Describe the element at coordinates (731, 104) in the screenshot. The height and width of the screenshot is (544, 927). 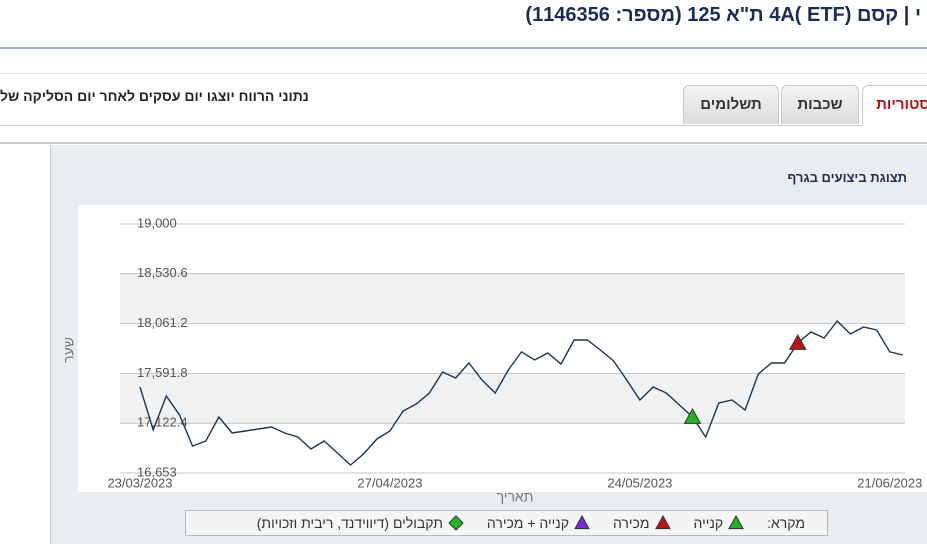
I see `tab: תשלומים` at that location.